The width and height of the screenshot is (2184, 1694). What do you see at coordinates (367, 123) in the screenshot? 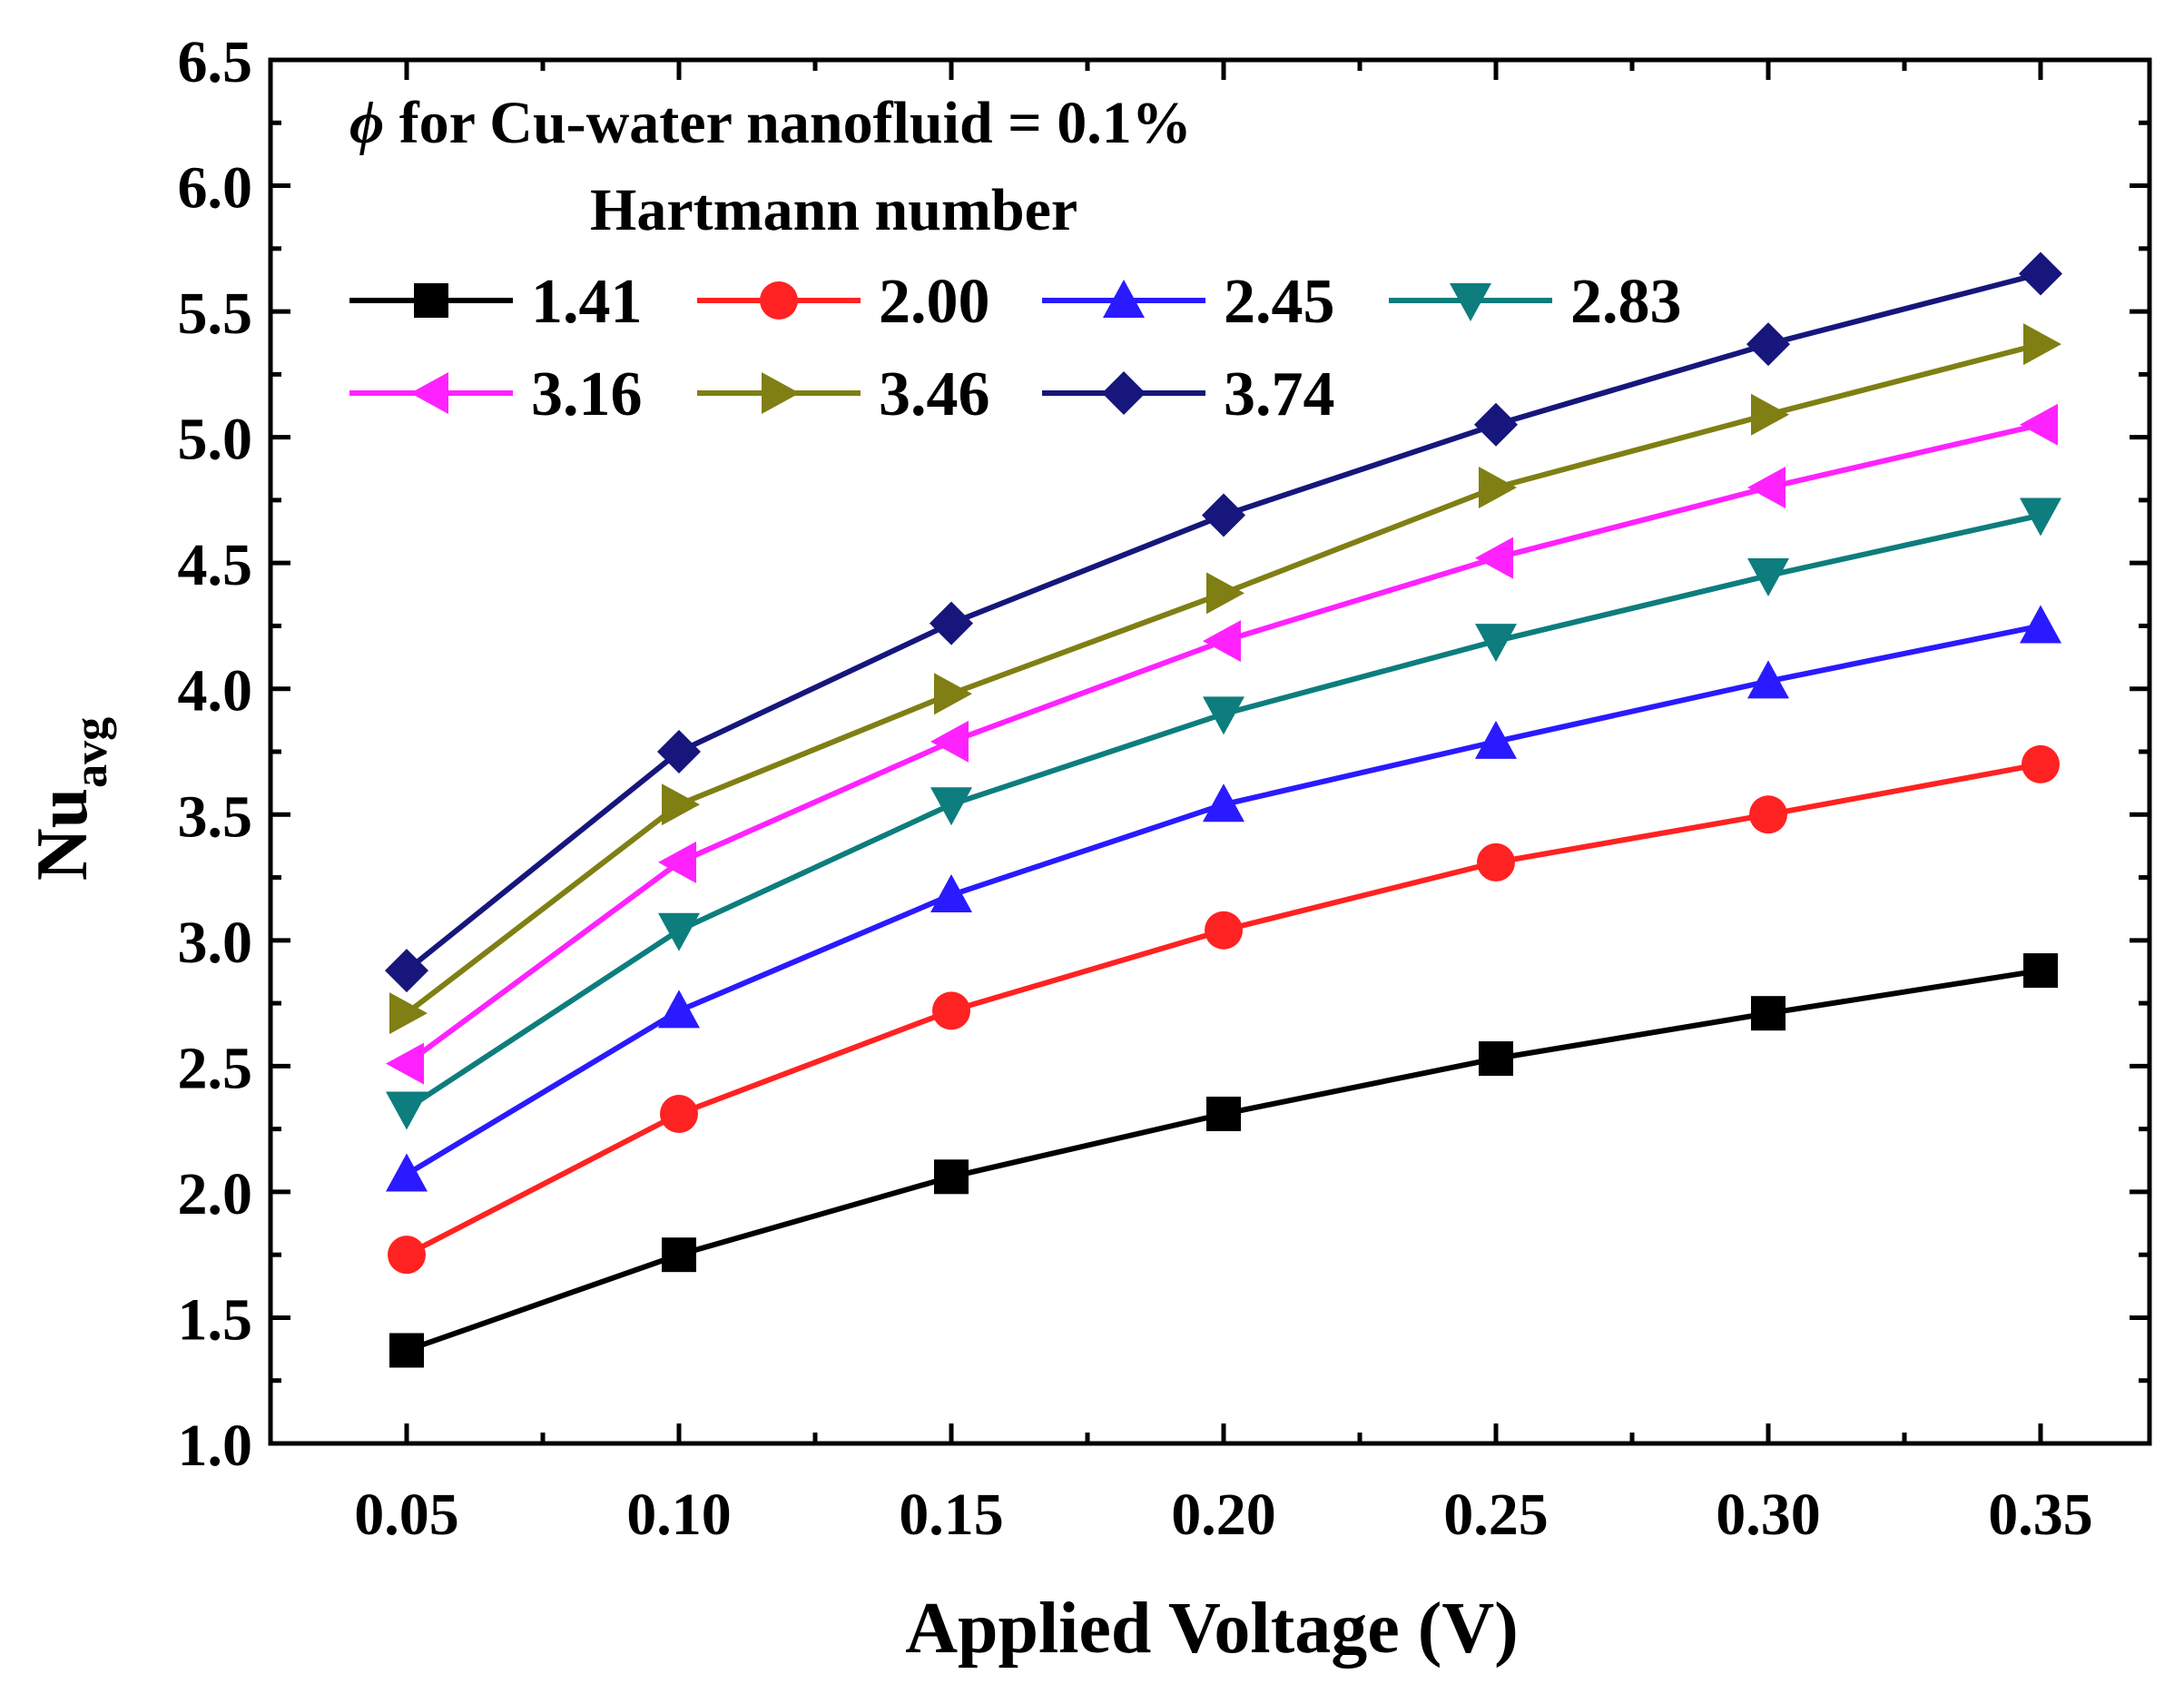
I see `phi-symbol: ϕ` at bounding box center [367, 123].